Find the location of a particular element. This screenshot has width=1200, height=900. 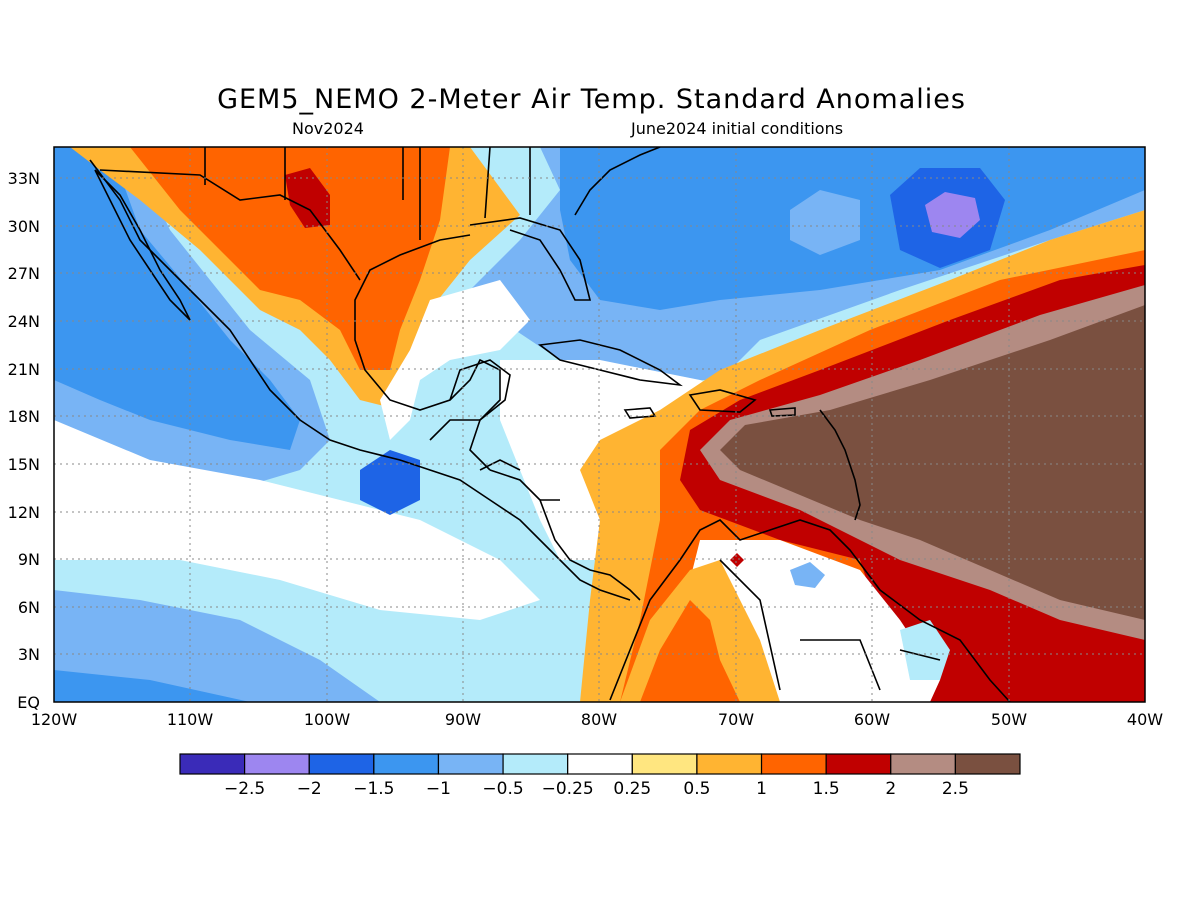

lon-label: 90W is located at coordinates (463, 719).